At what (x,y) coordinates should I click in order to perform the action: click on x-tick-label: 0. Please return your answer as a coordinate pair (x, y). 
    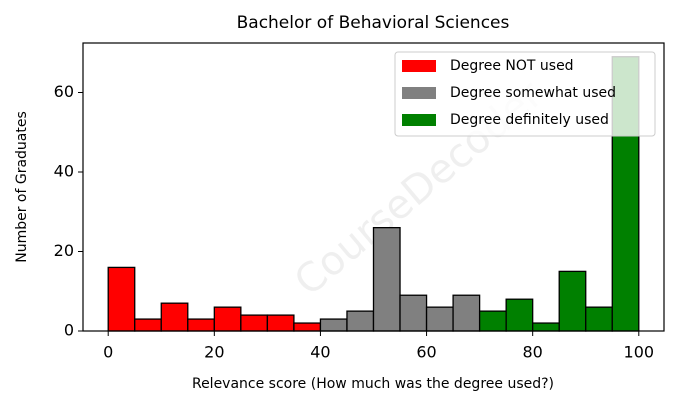
    Looking at the image, I should click on (108, 352).